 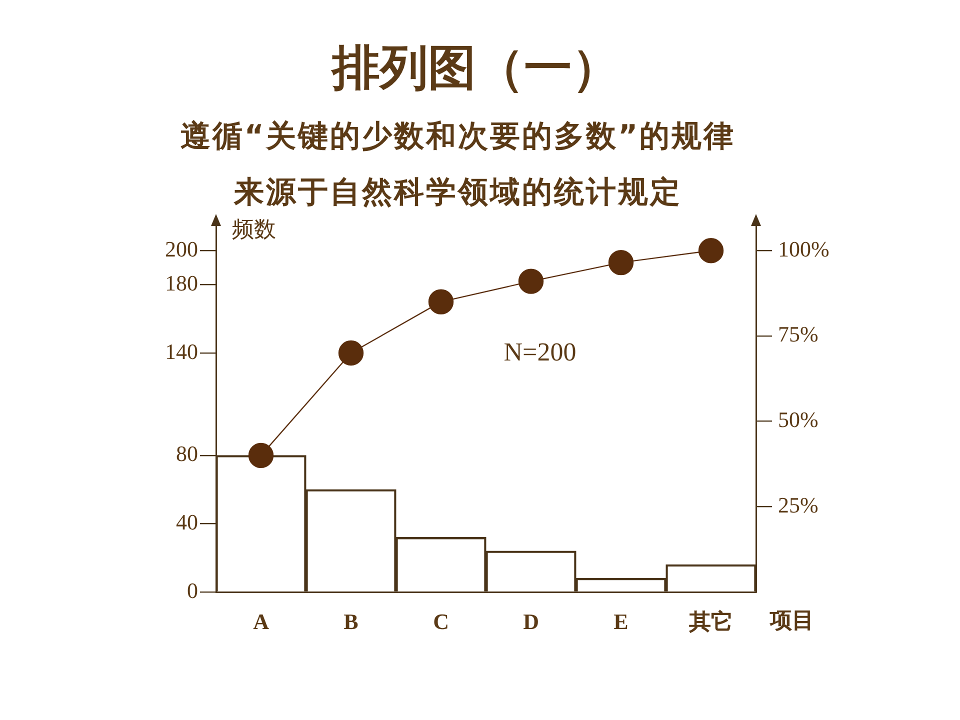 What do you see at coordinates (798, 419) in the screenshot?
I see `y2-tick-label: 50%` at bounding box center [798, 419].